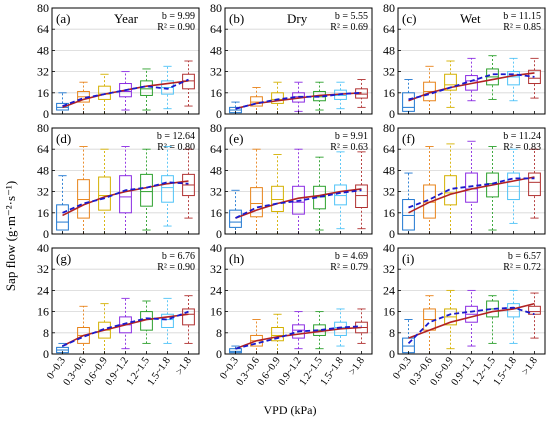 This screenshot has height=422, width=550. I want to click on r2-label: R² = 0.69, so click(349, 27).